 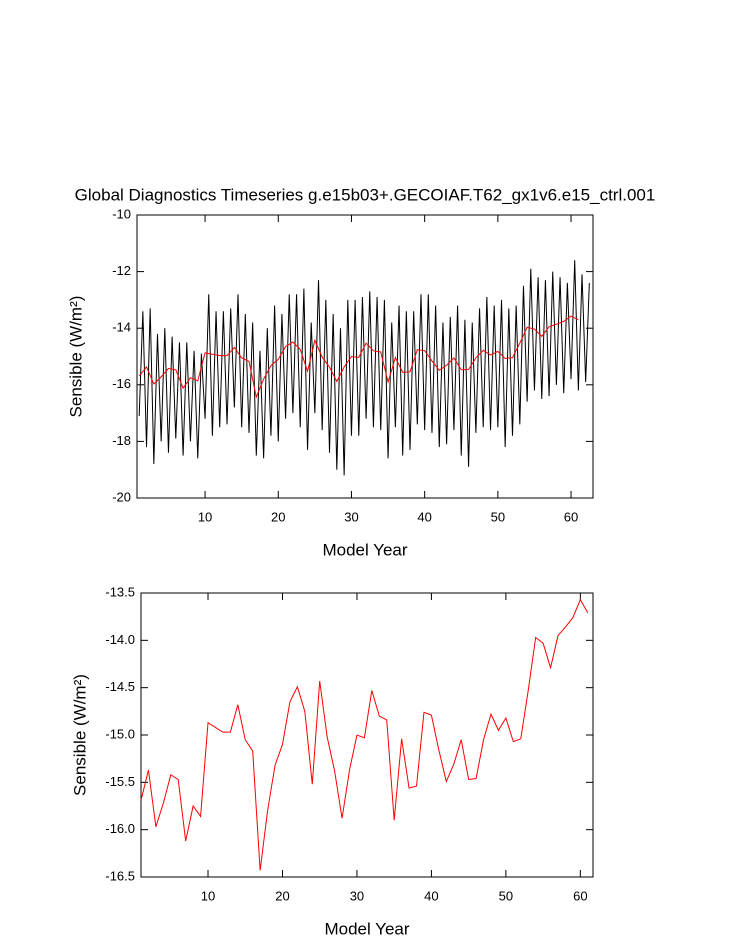 What do you see at coordinates (120, 781) in the screenshot?
I see `y-tick-label: -15.5` at bounding box center [120, 781].